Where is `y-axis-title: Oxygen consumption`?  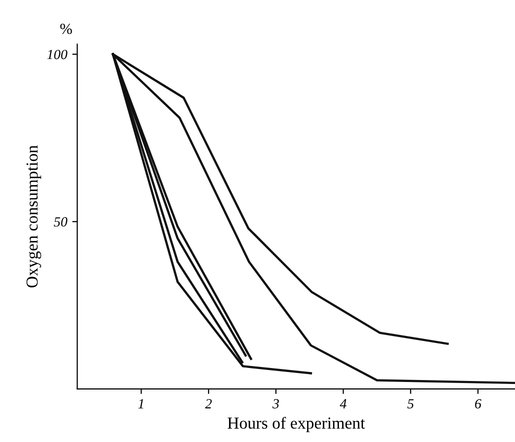 y-axis-title: Oxygen consumption is located at coordinates (34, 216).